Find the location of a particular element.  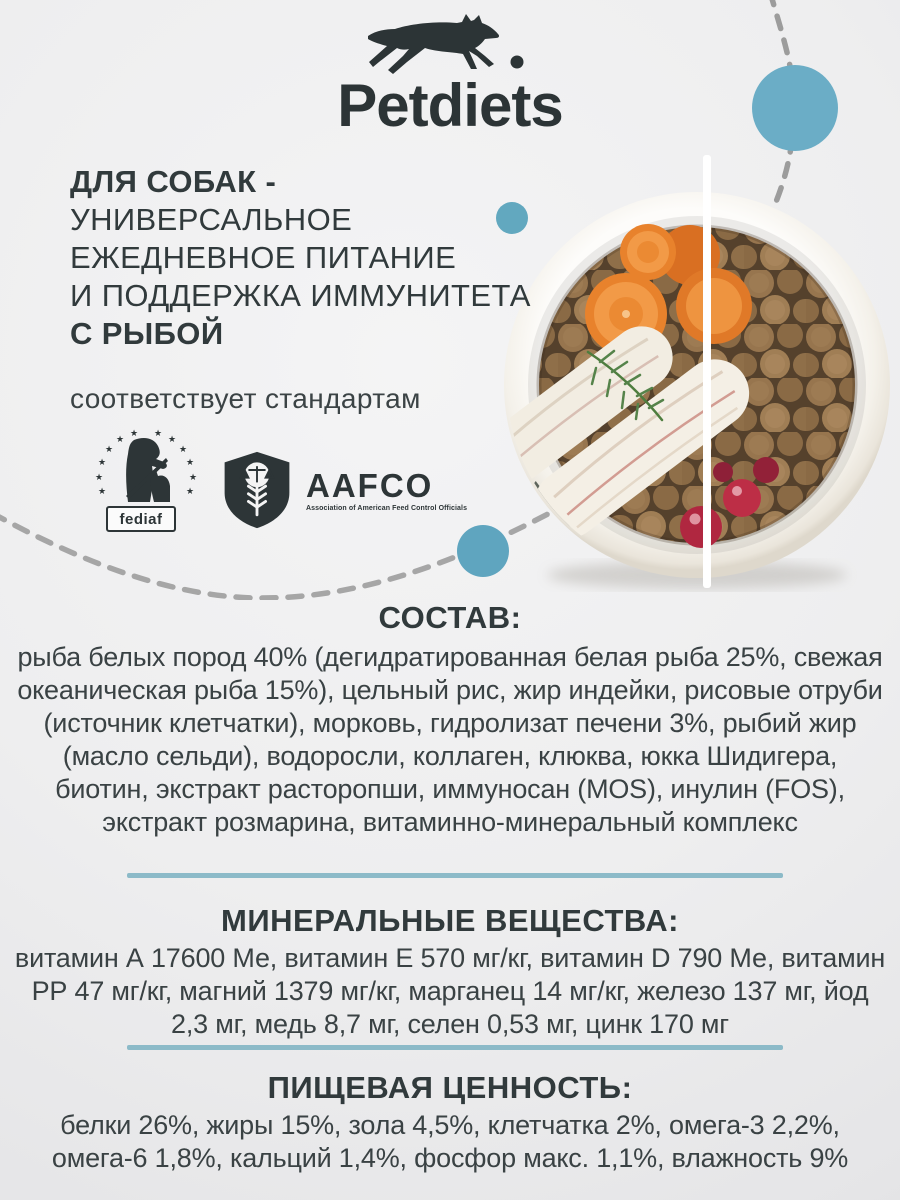

accent-circle-small is located at coordinates (512, 218).